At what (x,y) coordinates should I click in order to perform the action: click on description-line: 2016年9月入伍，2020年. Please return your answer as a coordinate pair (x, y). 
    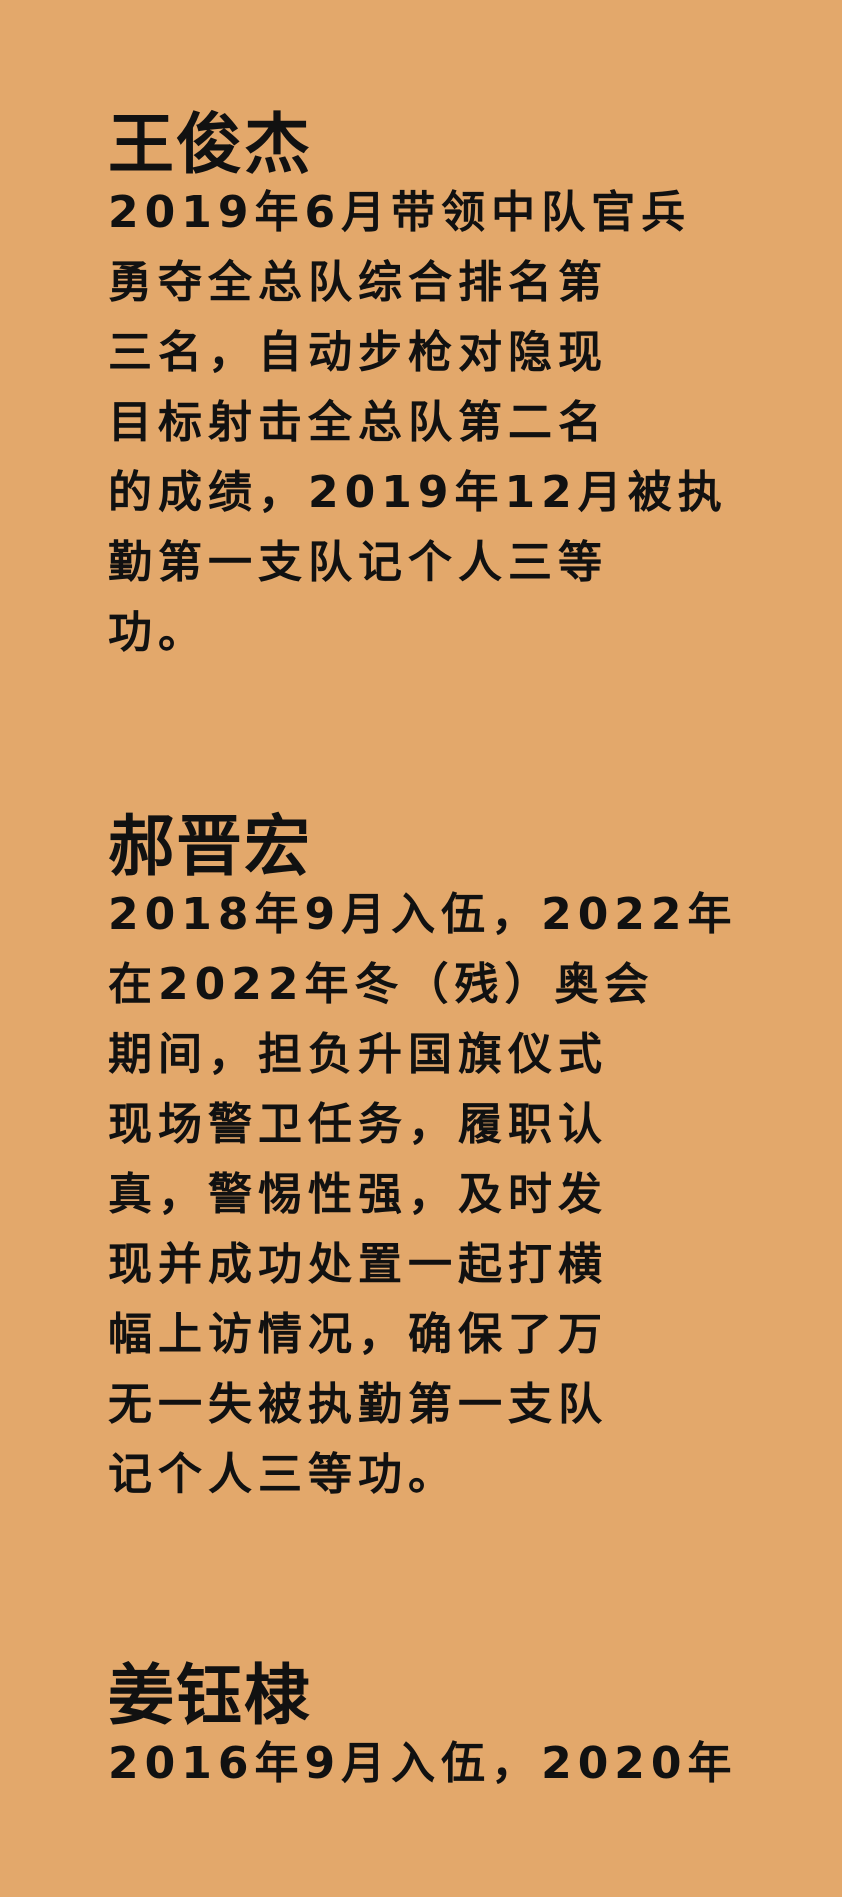
    Looking at the image, I should click on (423, 1763).